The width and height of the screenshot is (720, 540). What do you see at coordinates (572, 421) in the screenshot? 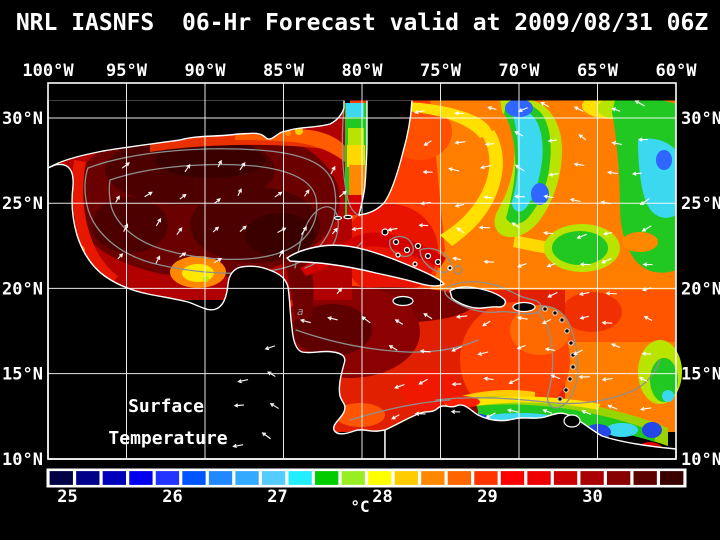
I see `land-trinidad` at bounding box center [572, 421].